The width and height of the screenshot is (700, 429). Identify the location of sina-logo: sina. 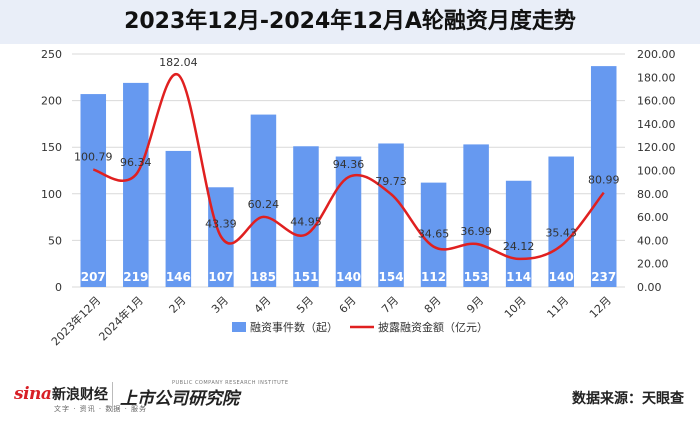
(33, 394).